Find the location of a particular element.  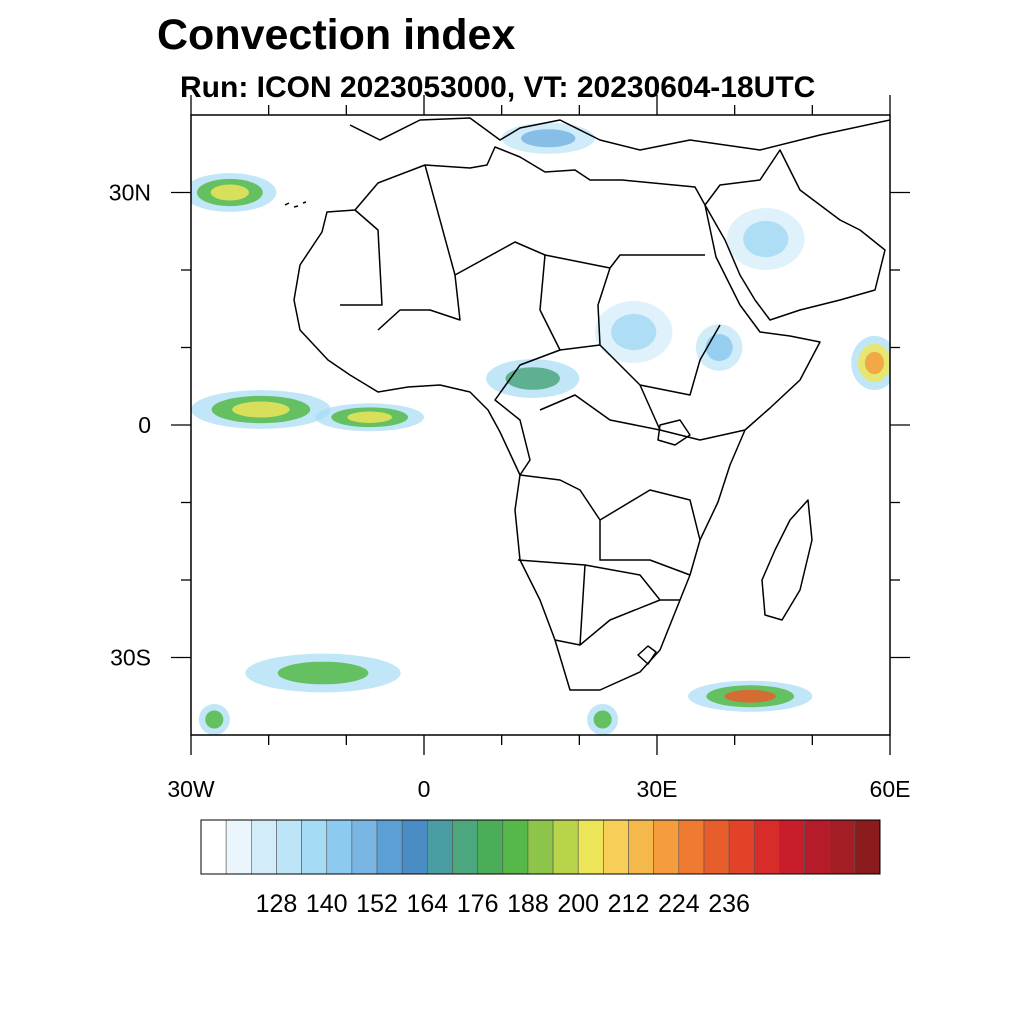

colorbar-frame is located at coordinates (540, 847).